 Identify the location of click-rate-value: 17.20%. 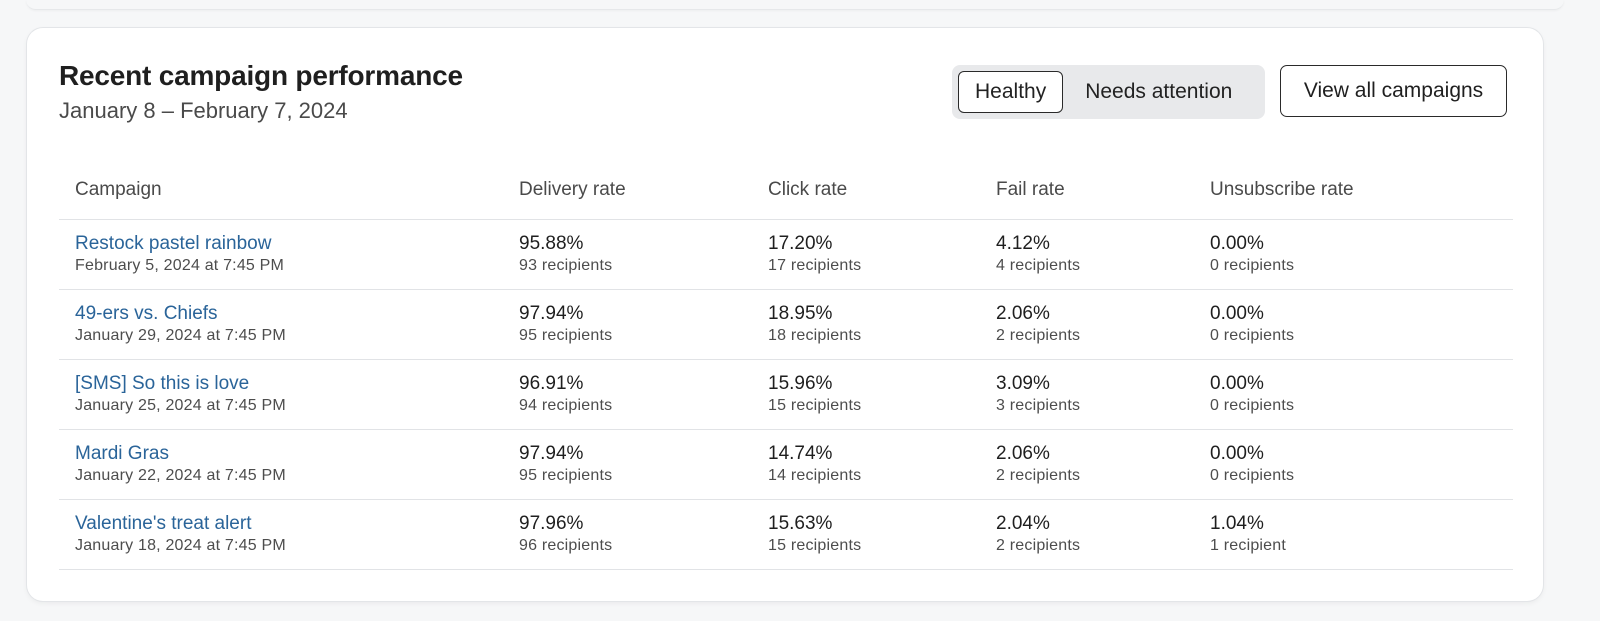
(800, 243).